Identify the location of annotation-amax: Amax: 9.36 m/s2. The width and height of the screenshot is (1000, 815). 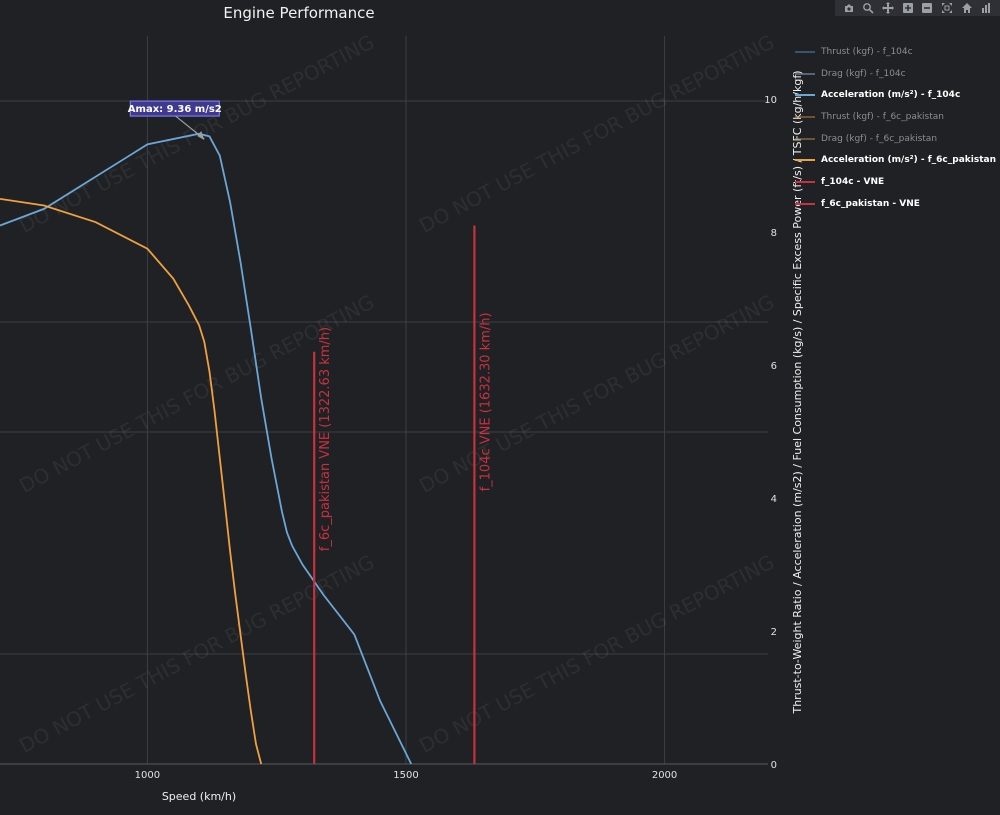
(175, 109).